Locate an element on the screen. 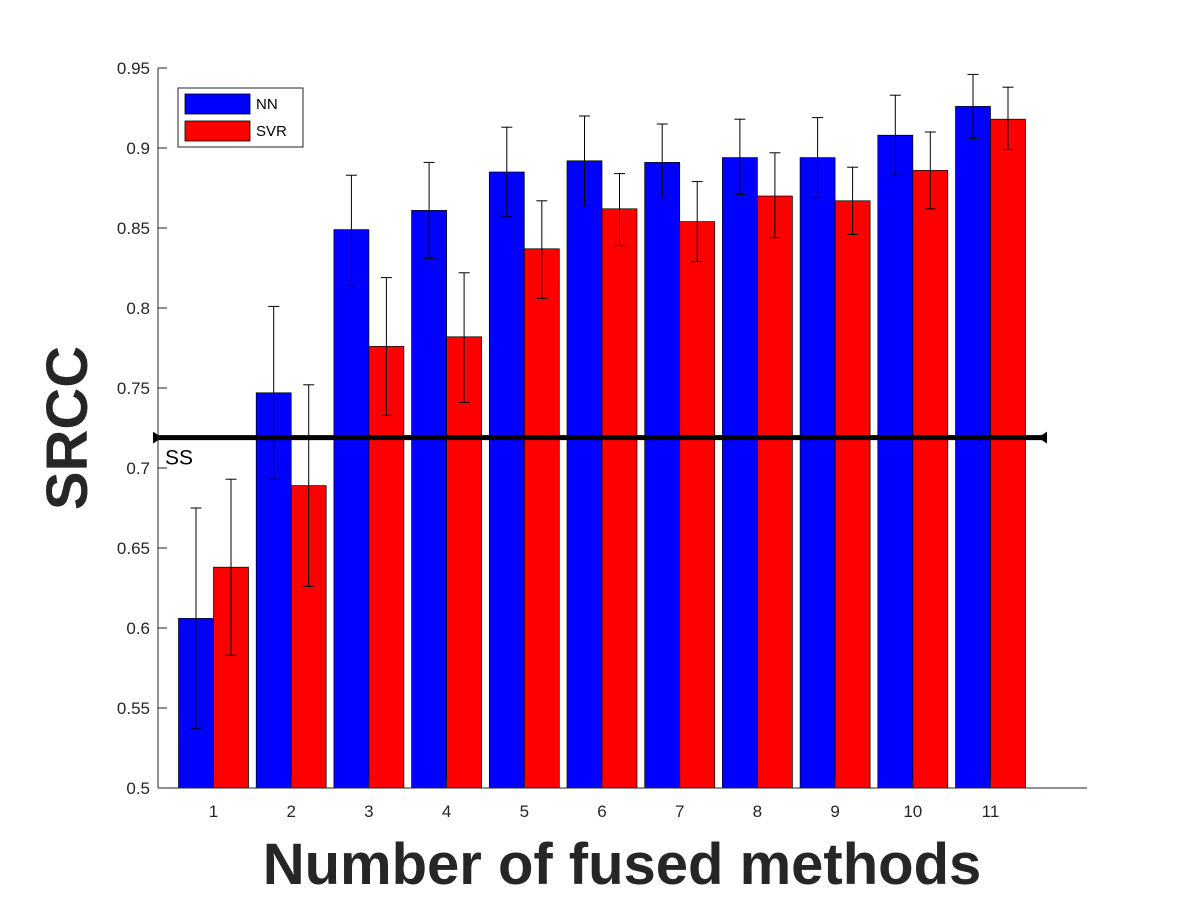 The image size is (1200, 900). x-tick-label: 2 is located at coordinates (290, 811).